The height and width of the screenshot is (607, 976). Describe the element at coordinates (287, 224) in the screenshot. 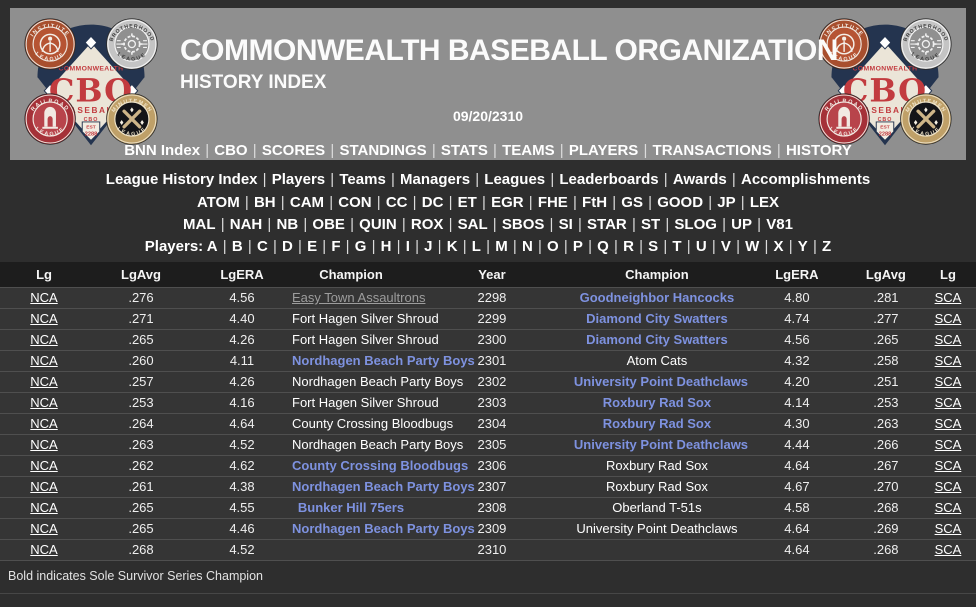

I see `league-link-nb: NB` at that location.